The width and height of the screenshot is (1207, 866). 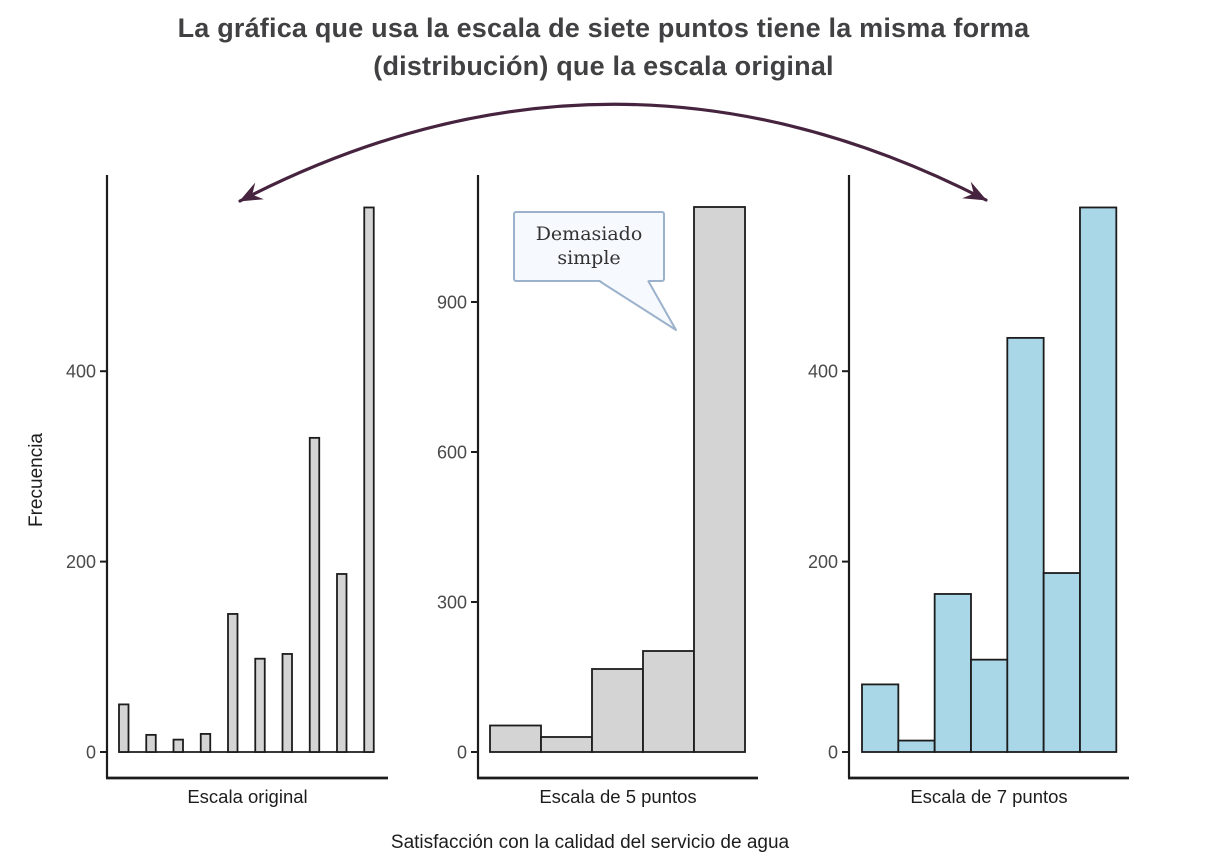 I want to click on y-tick-label: 300, so click(x=452, y=602).